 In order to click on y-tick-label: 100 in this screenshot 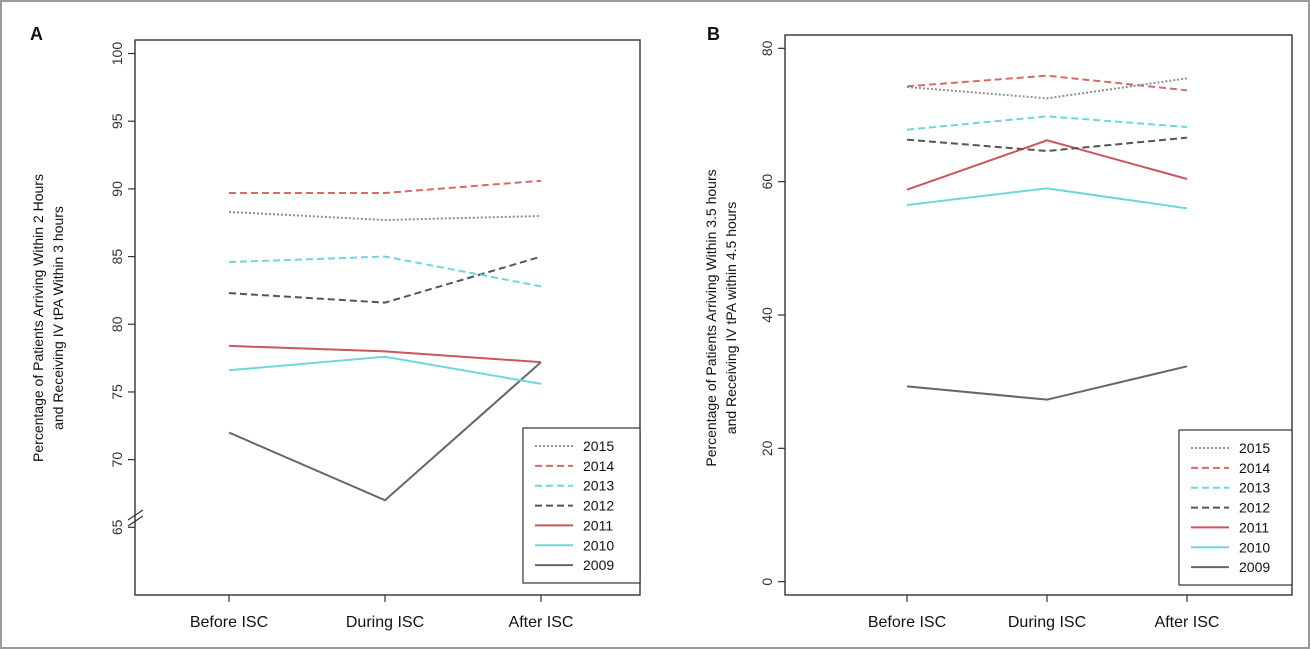, I will do `click(117, 54)`.